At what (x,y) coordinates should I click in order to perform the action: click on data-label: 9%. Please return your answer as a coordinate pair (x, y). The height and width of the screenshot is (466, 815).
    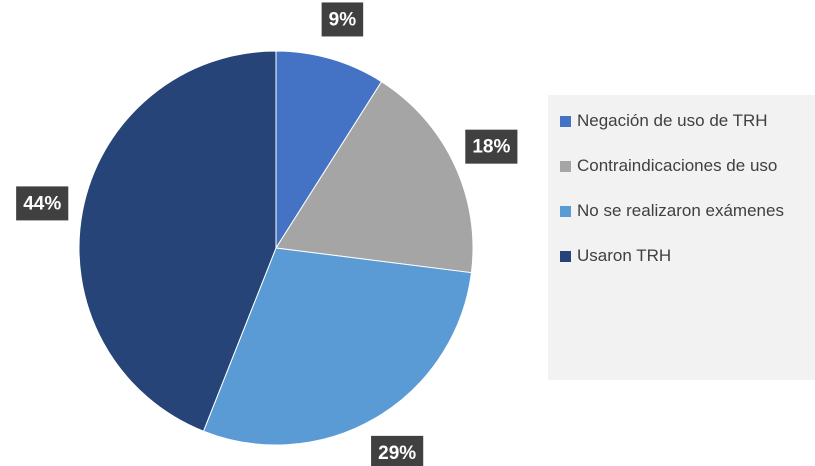
    Looking at the image, I should click on (342, 19).